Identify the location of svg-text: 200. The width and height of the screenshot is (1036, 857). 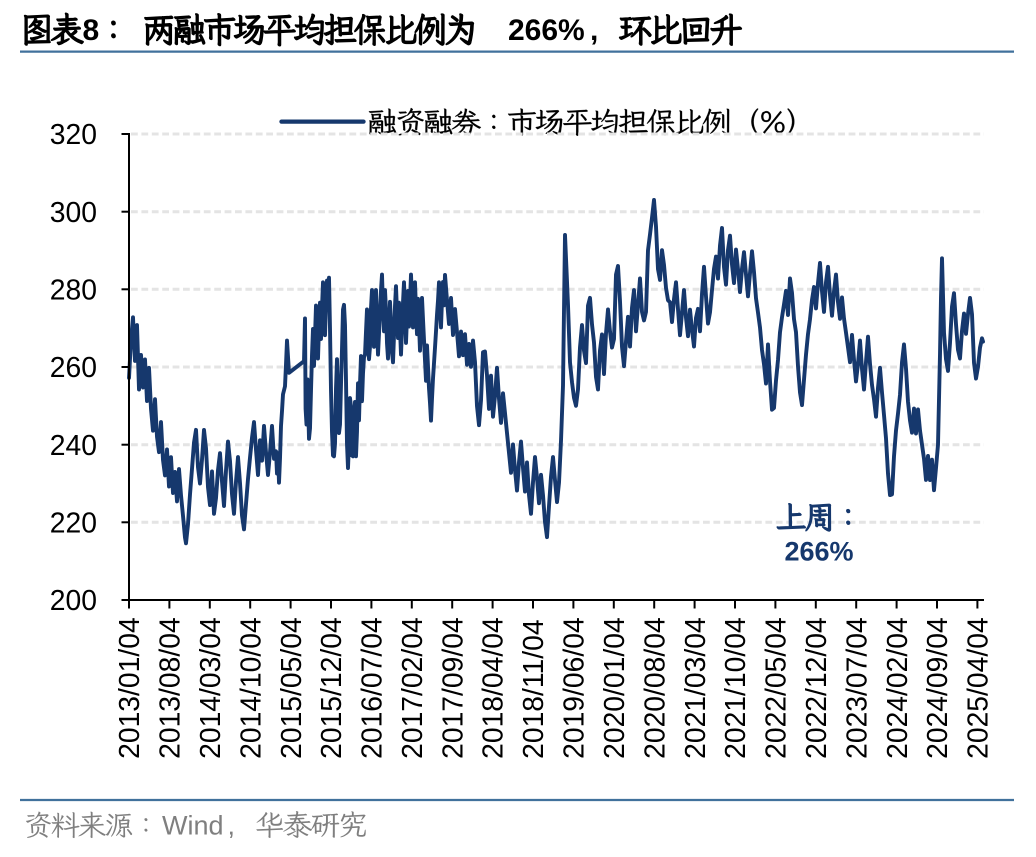
(73, 600).